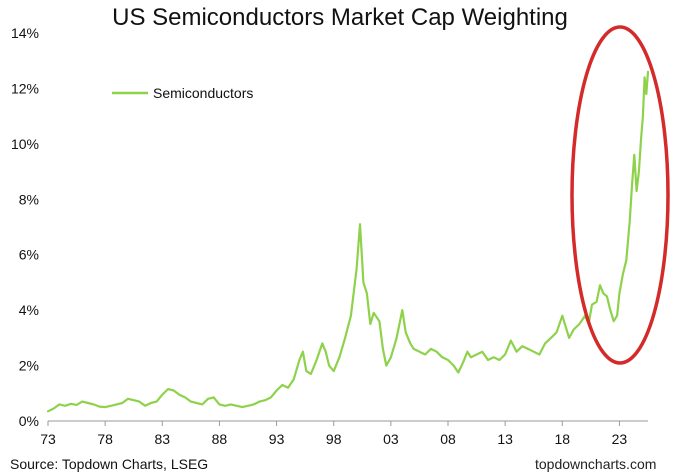  I want to click on chart-title: US Semiconductors Market Cap Weighting, so click(340, 17).